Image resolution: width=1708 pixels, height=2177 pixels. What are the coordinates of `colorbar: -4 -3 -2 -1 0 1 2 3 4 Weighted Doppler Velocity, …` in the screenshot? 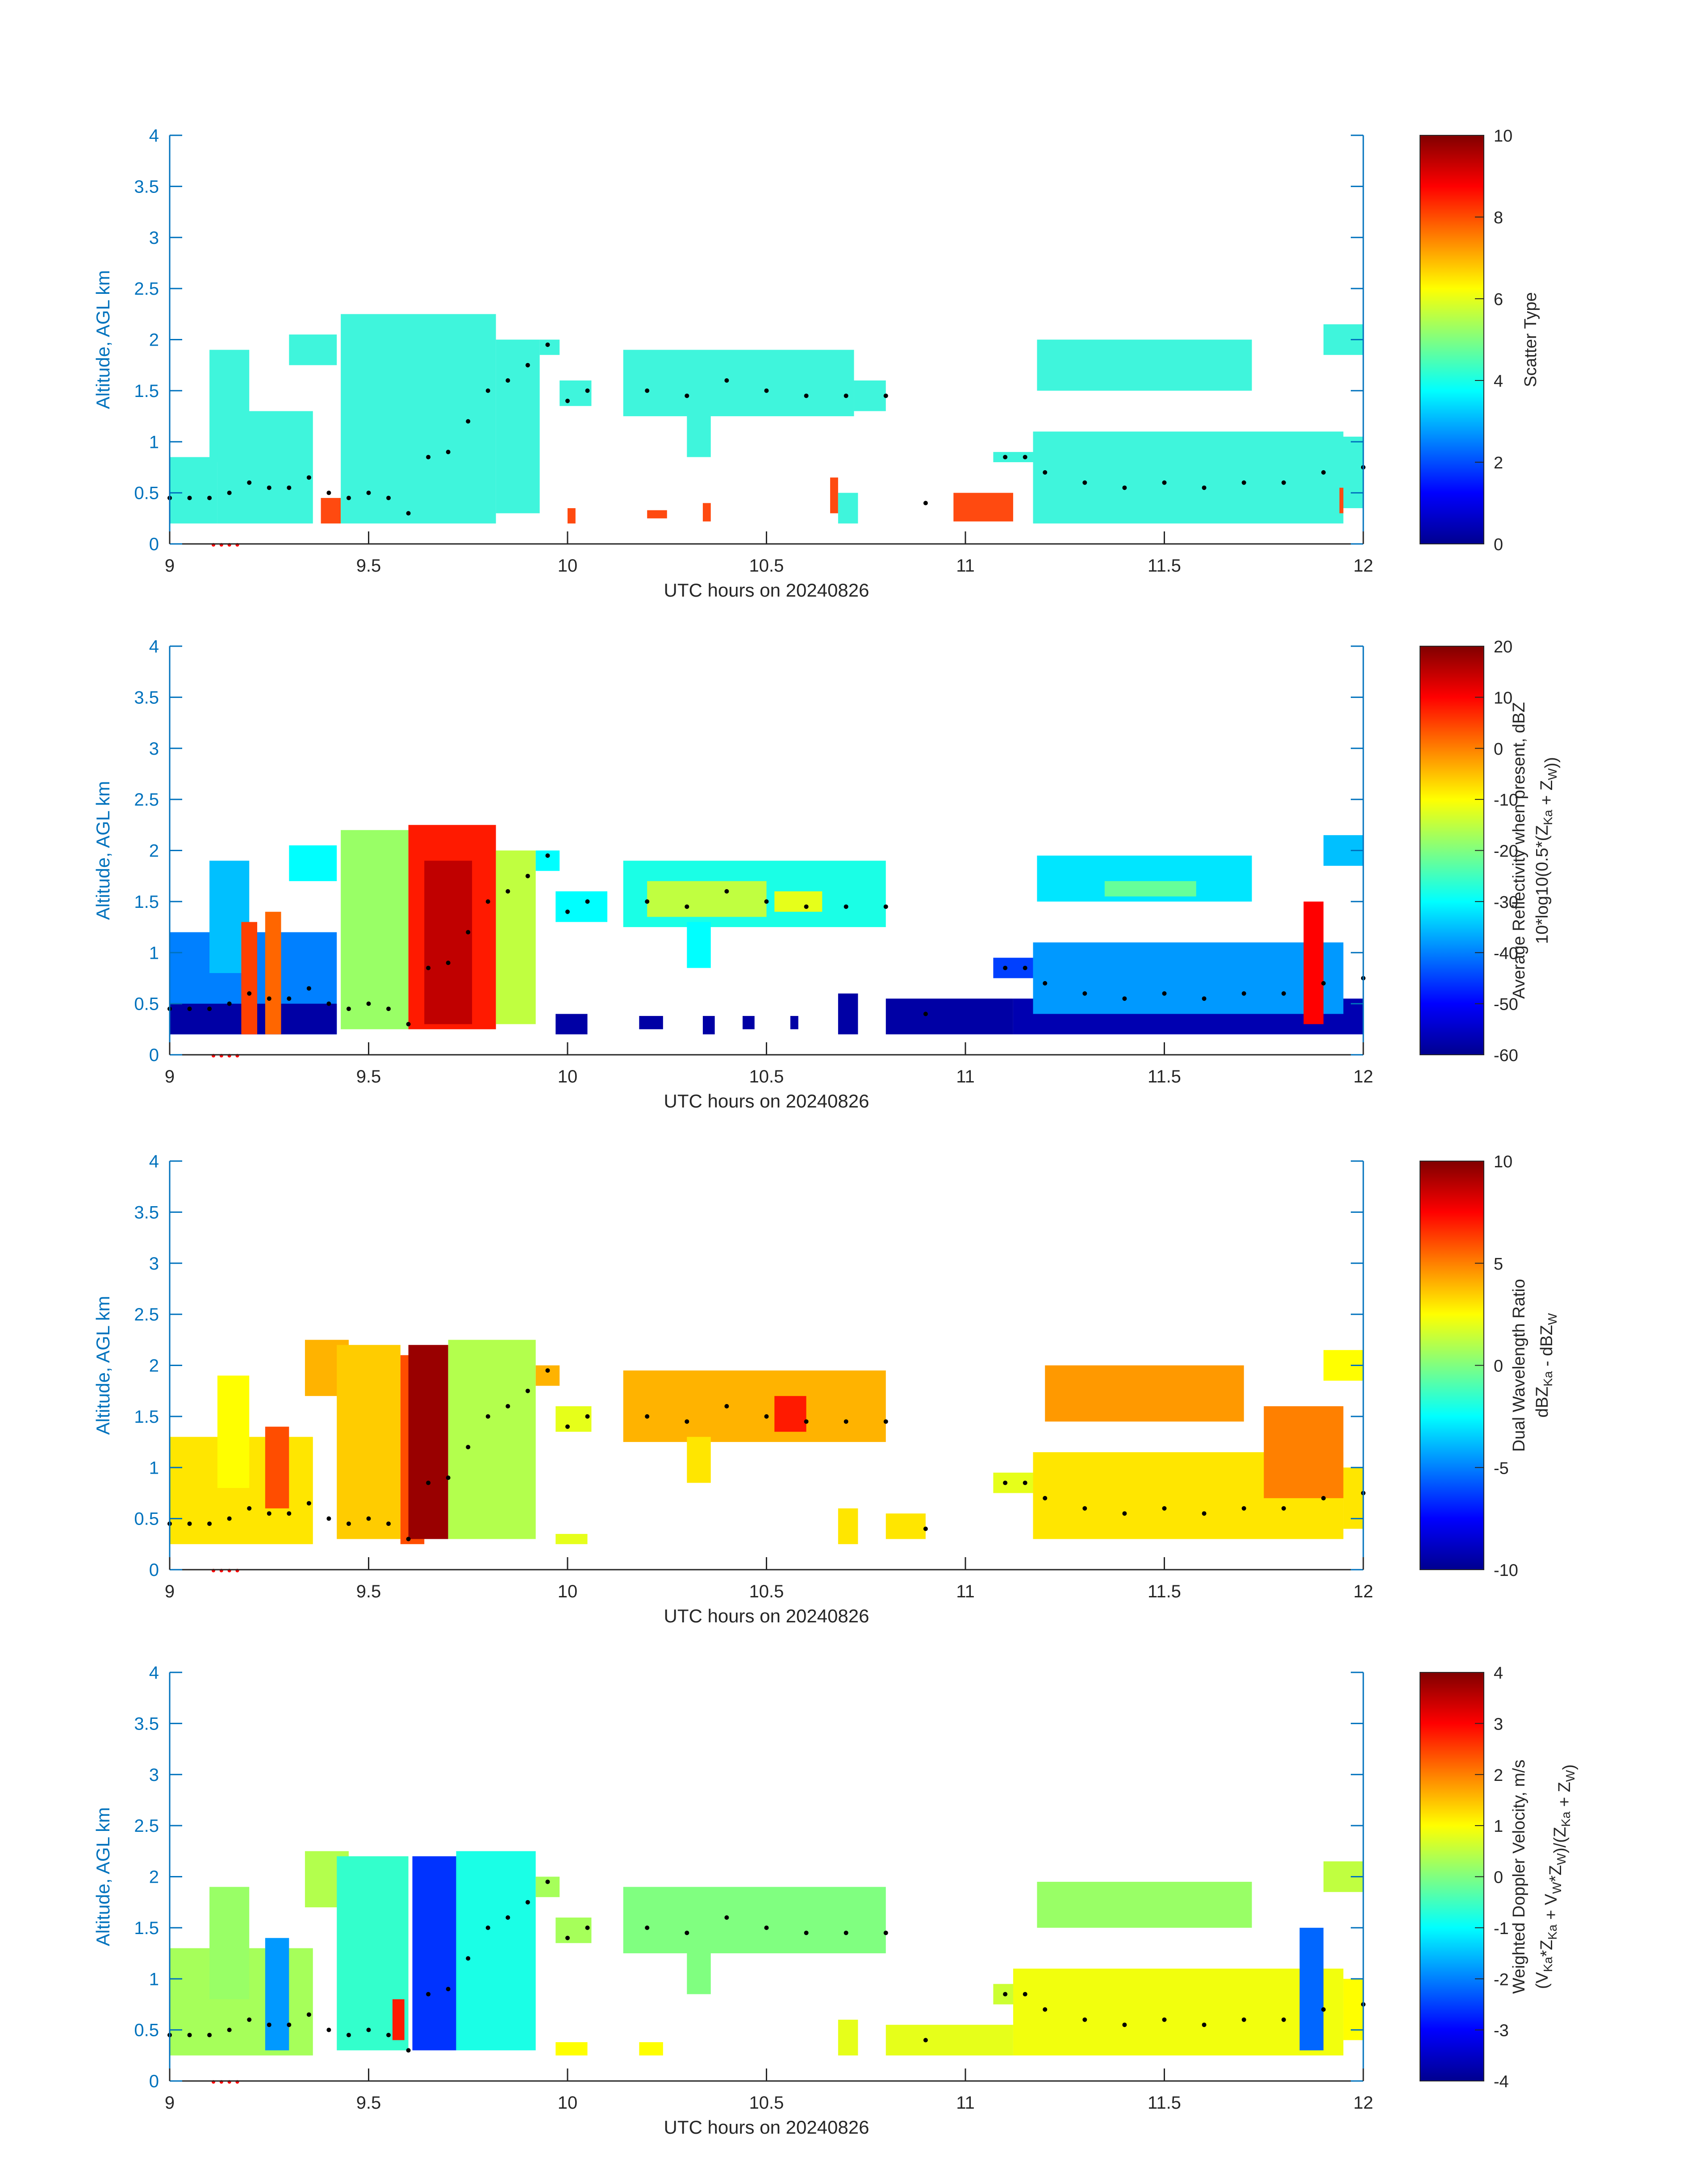 It's located at (1499, 1877).